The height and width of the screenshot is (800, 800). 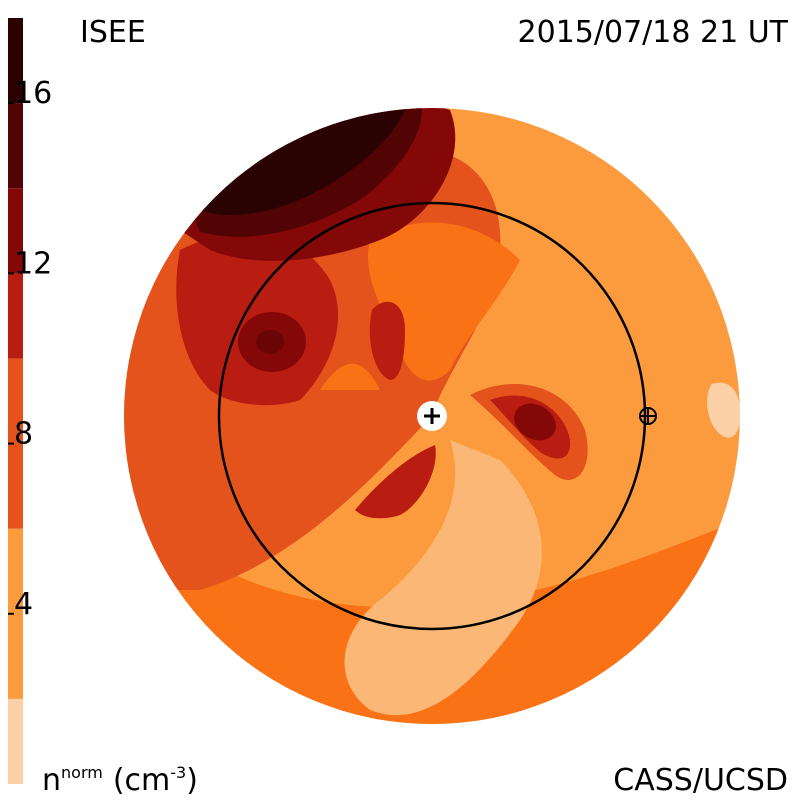 What do you see at coordinates (653, 32) in the screenshot?
I see `timestamp-label: 2015/07/18 21 UT` at bounding box center [653, 32].